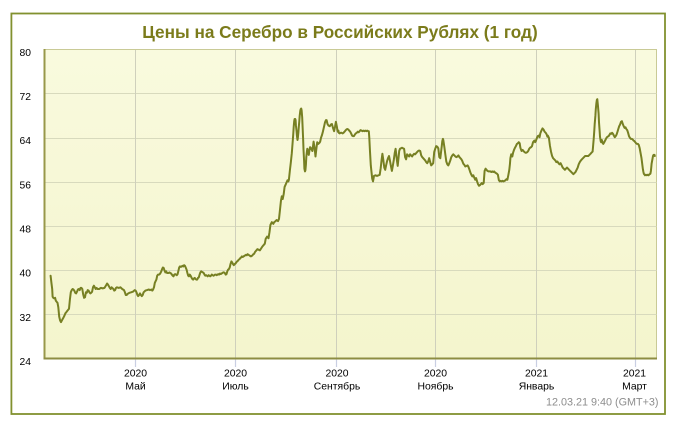 This screenshot has width=675, height=427. Describe the element at coordinates (26, 141) in the screenshot. I see `svg-text: 64` at that location.